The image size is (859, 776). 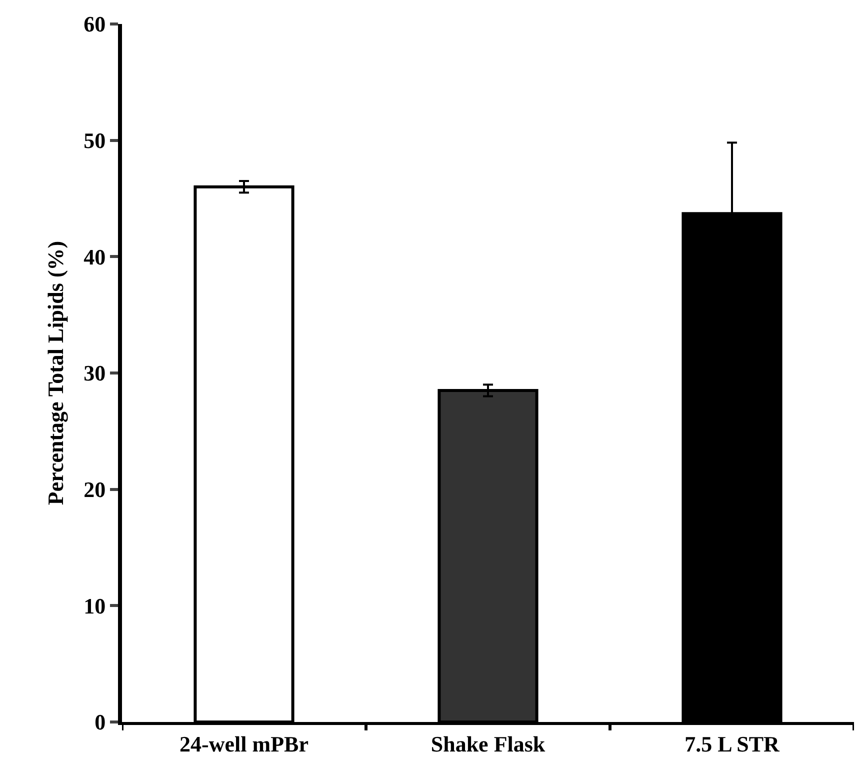 What do you see at coordinates (55, 373) in the screenshot?
I see `y-axis-title: Percentage Total Lipids (%)` at bounding box center [55, 373].